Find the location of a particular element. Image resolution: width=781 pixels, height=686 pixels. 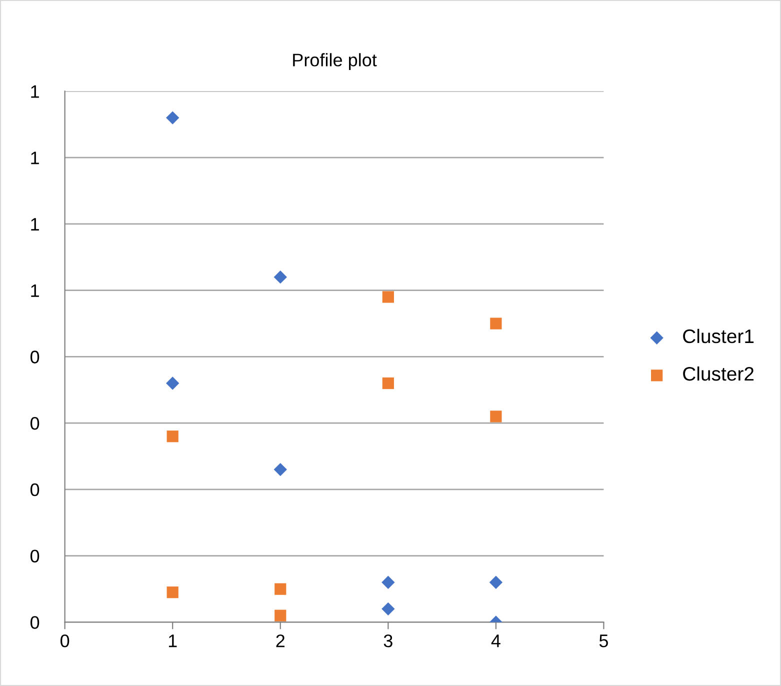

x-tick-label: 5 is located at coordinates (603, 641).